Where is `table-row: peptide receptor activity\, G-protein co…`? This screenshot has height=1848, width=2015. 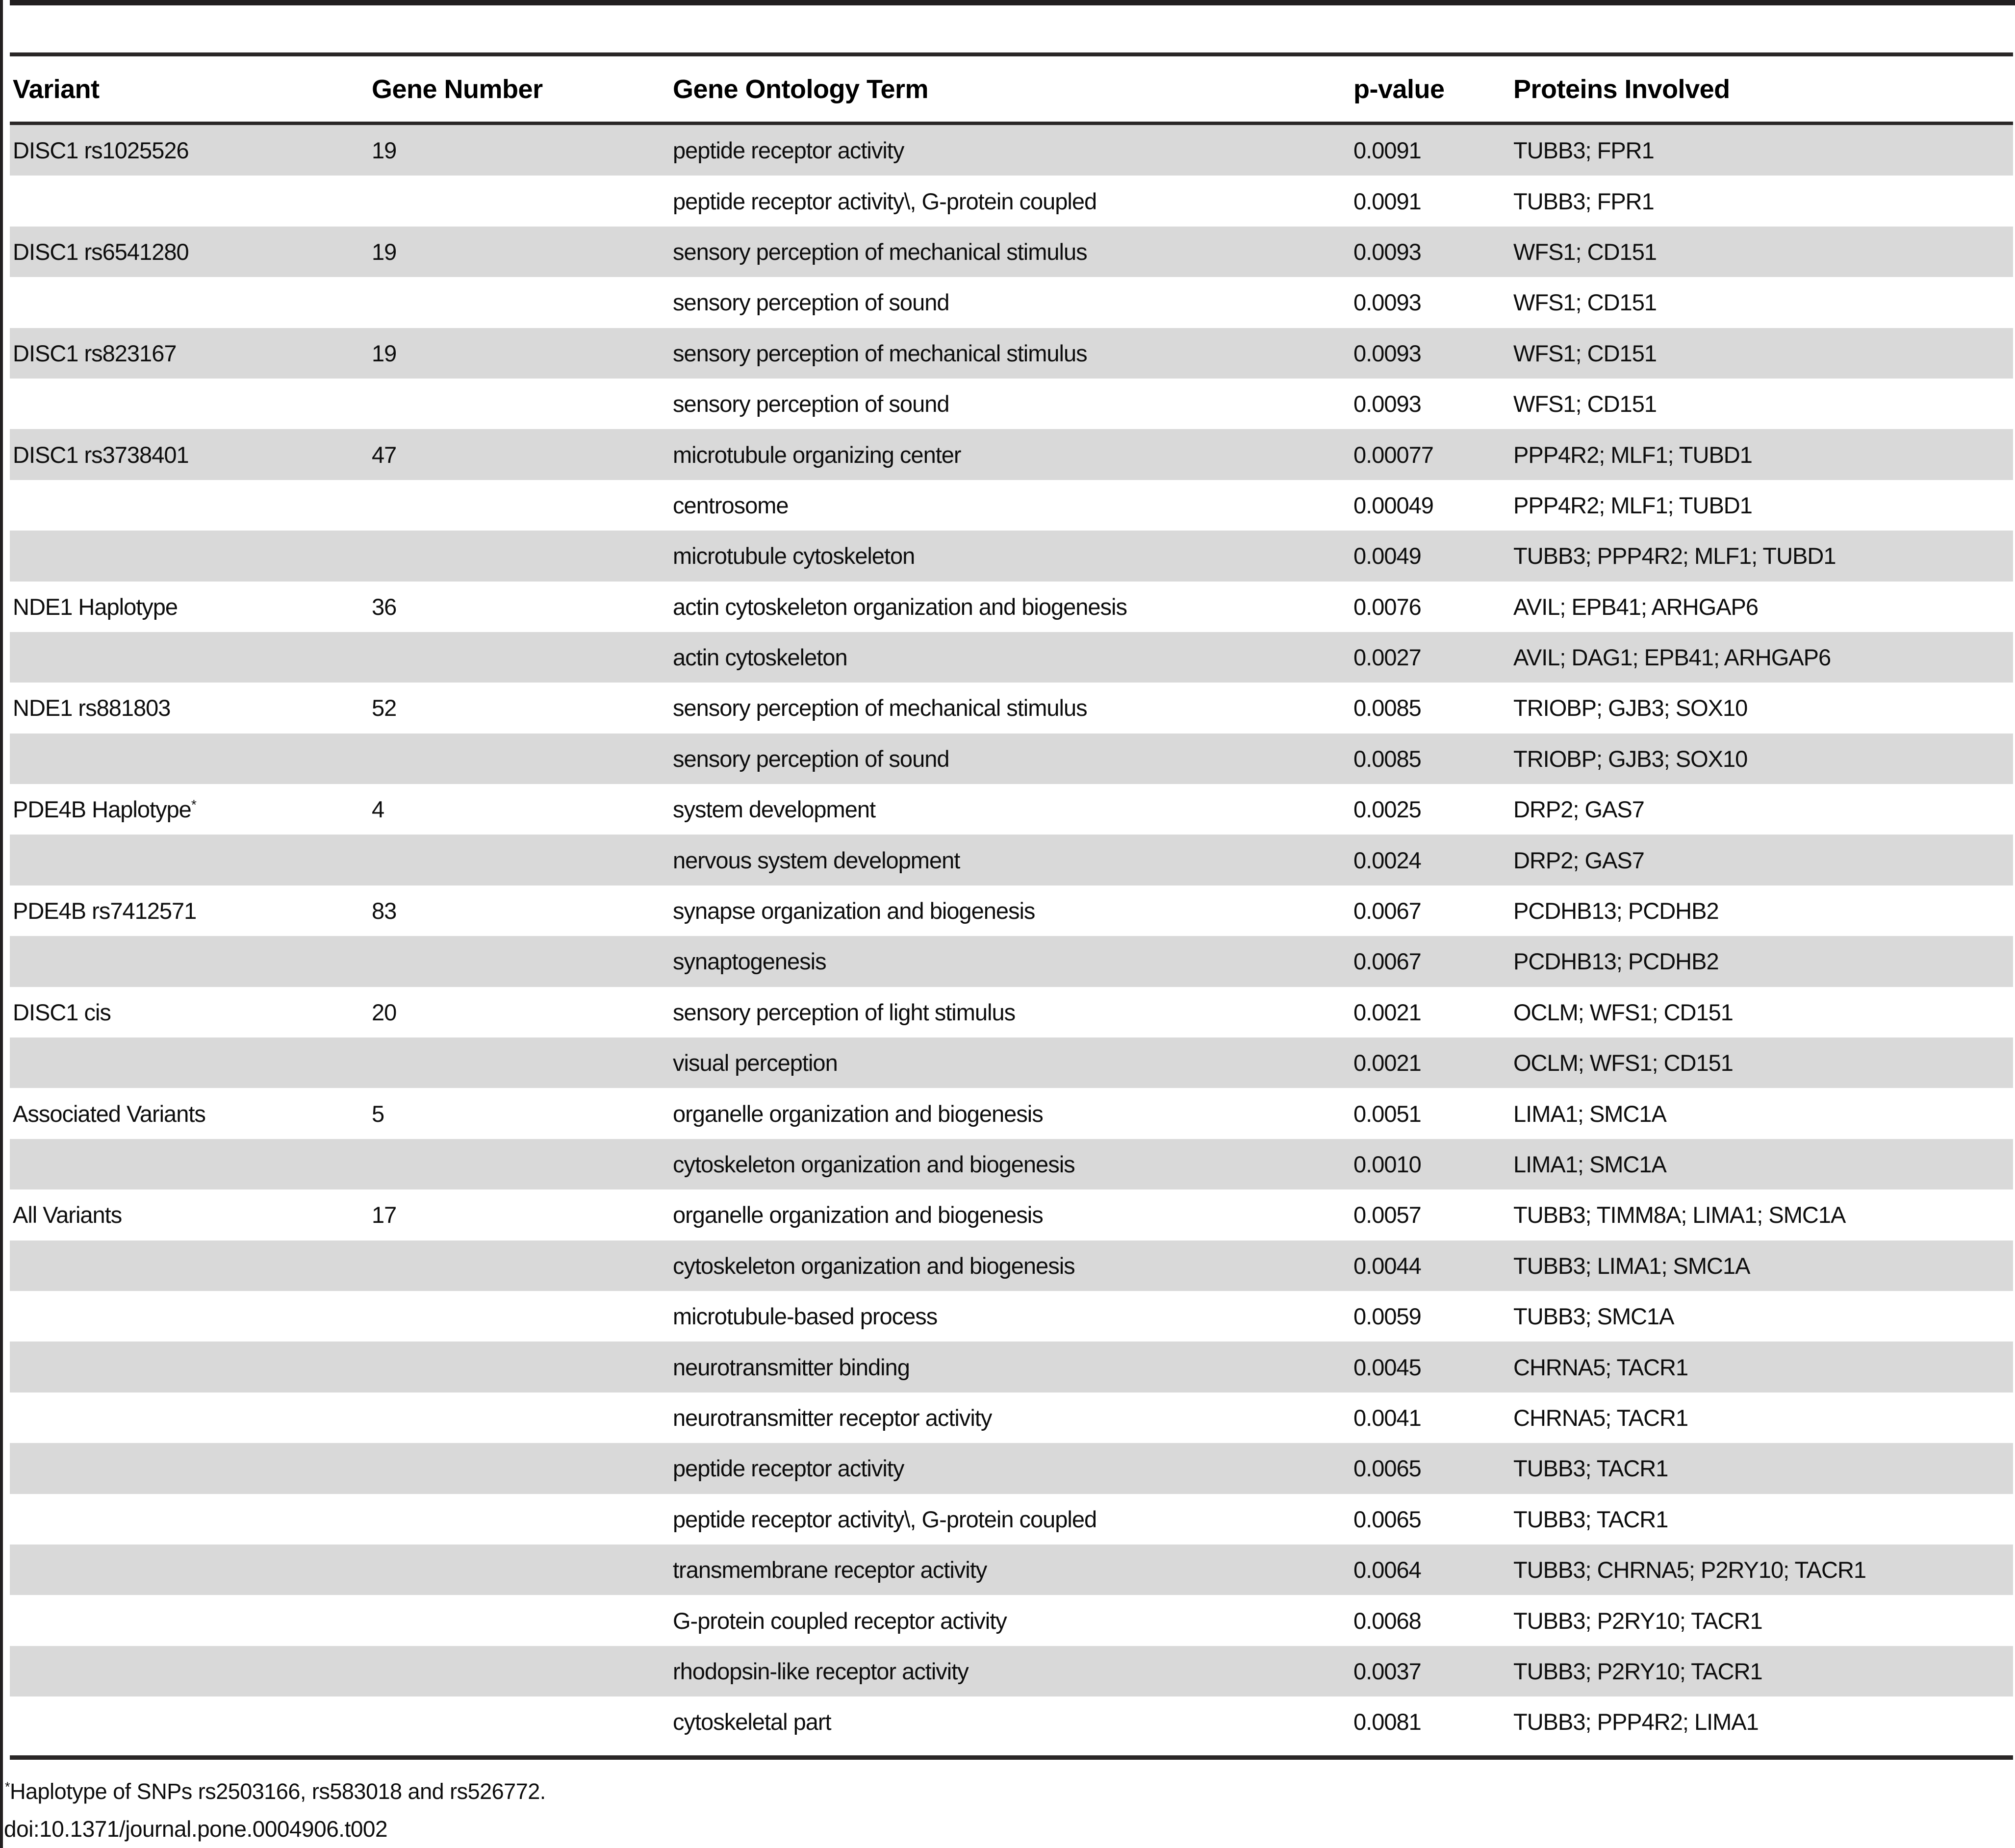 table-row: peptide receptor activity\, G-protein co… is located at coordinates (1011, 1519).